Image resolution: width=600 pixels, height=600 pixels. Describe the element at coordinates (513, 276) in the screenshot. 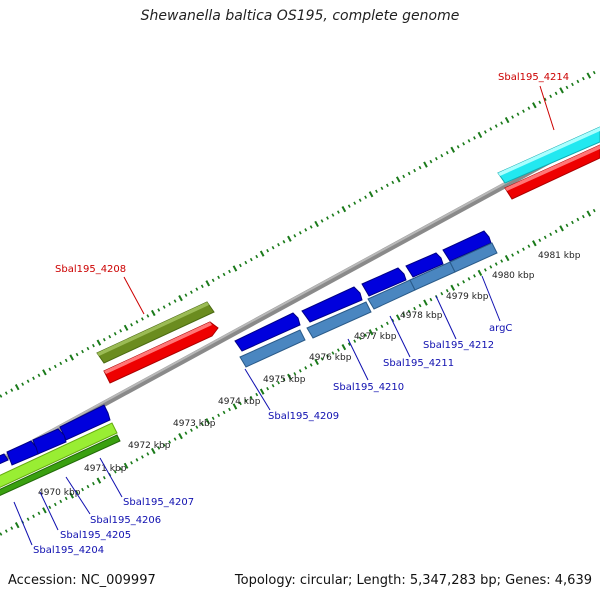

I see `ruler-tick-label: 4980 kbp` at that location.